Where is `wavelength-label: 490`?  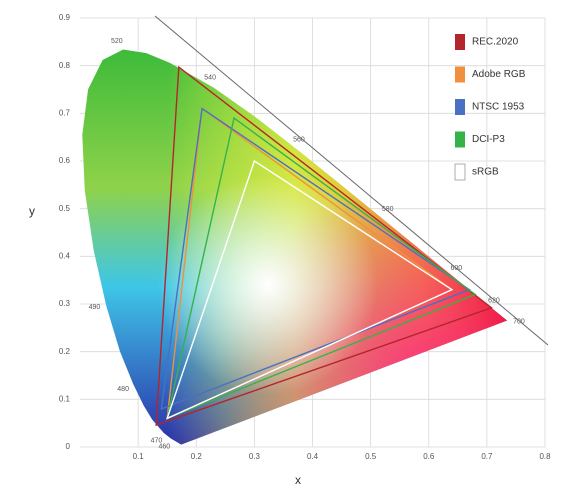
wavelength-label: 490 is located at coordinates (95, 307).